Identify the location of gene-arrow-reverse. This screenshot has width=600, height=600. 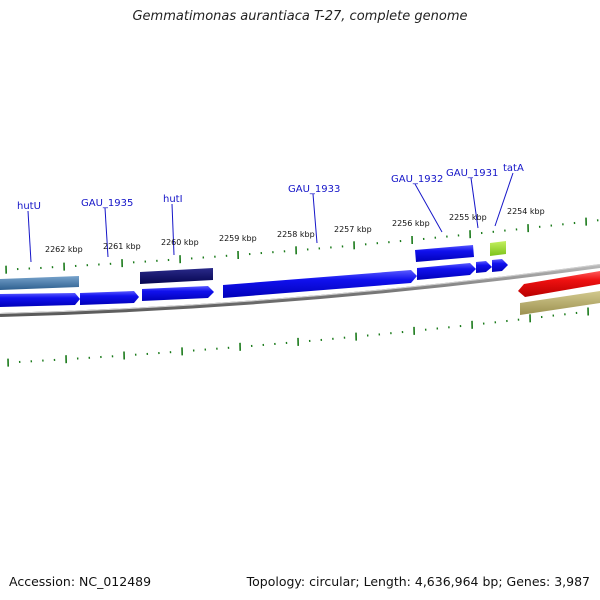
(559, 284).